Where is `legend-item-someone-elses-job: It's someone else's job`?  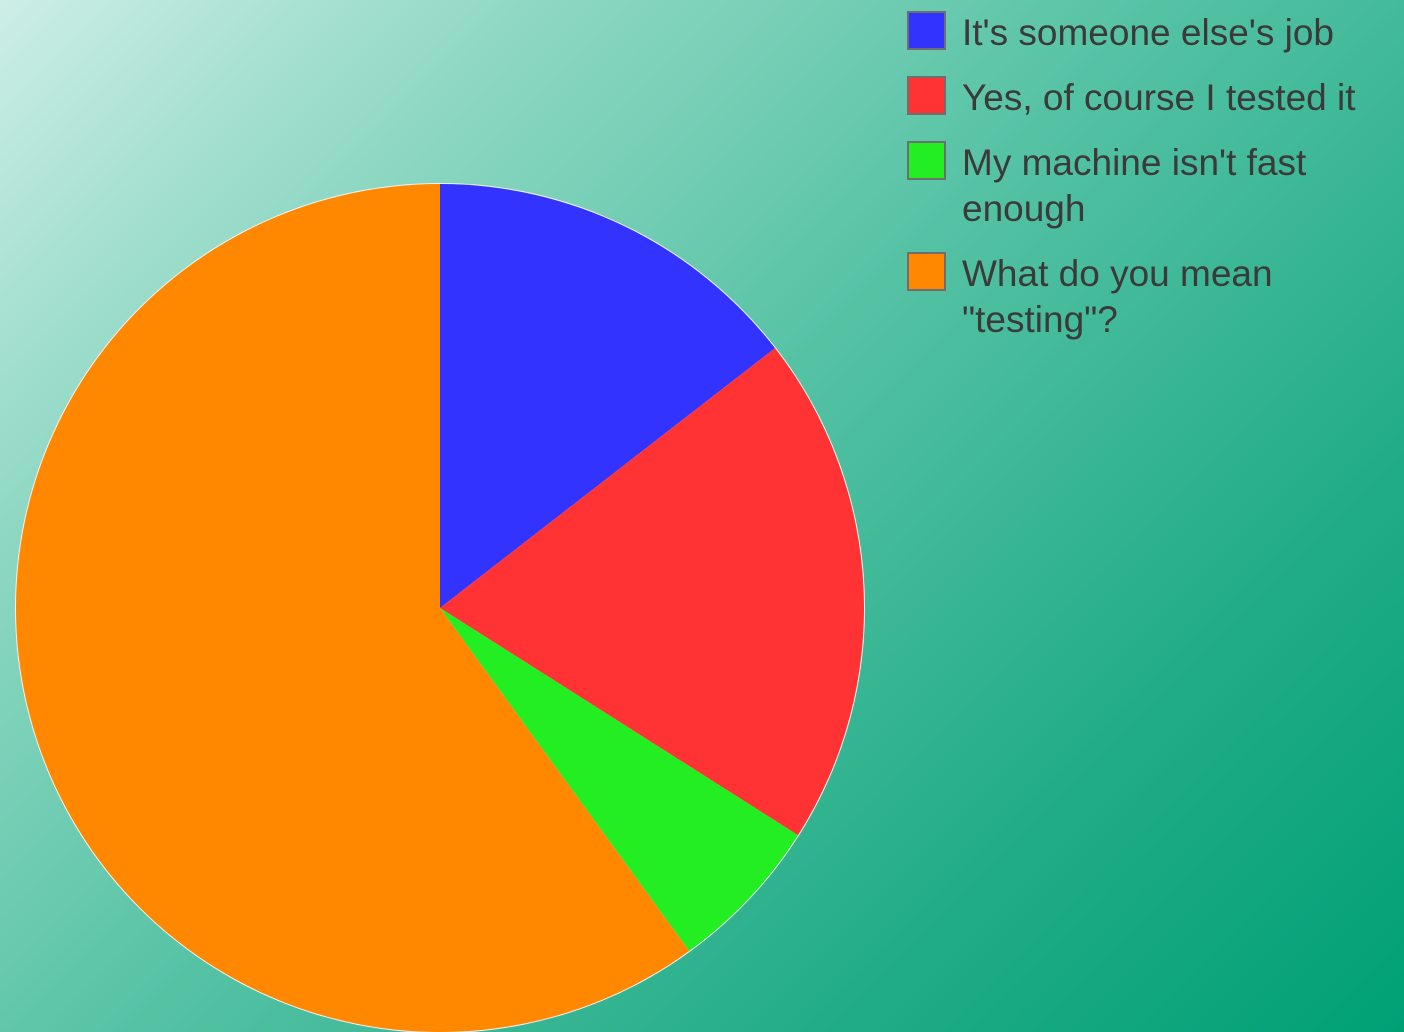 legend-item-someone-elses-job: It's someone else's job is located at coordinates (1155, 33).